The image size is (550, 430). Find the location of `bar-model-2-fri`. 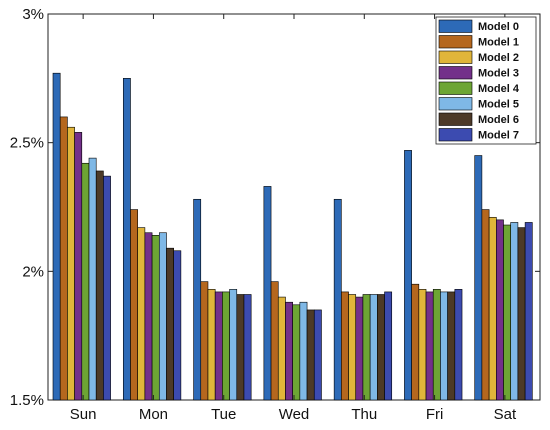

bar-model-2-fri is located at coordinates (422, 345).